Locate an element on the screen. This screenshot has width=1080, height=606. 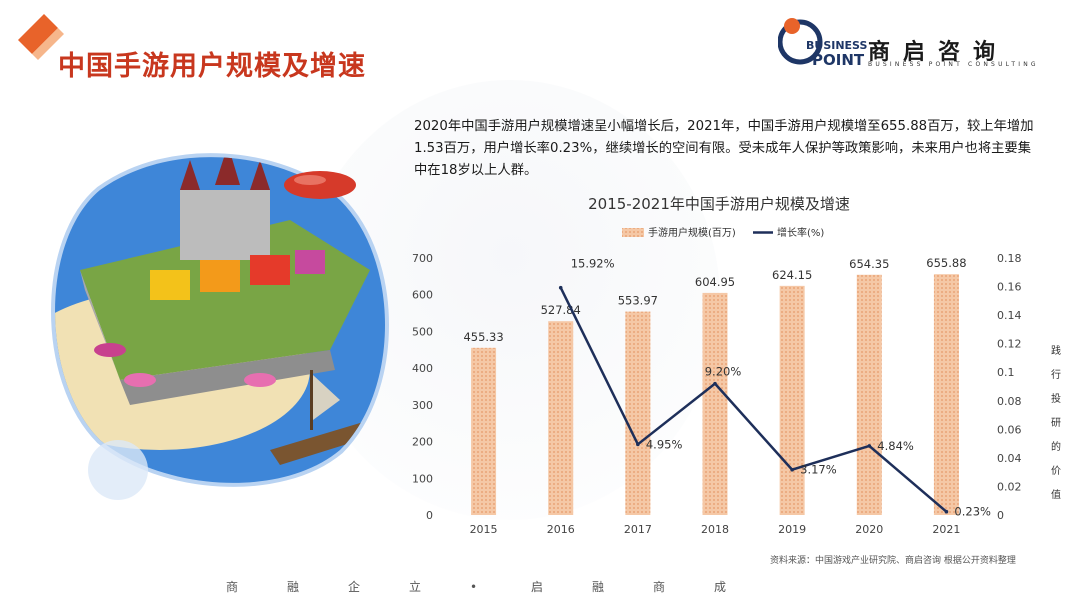
motto-char: 启 is located at coordinates (537, 587).